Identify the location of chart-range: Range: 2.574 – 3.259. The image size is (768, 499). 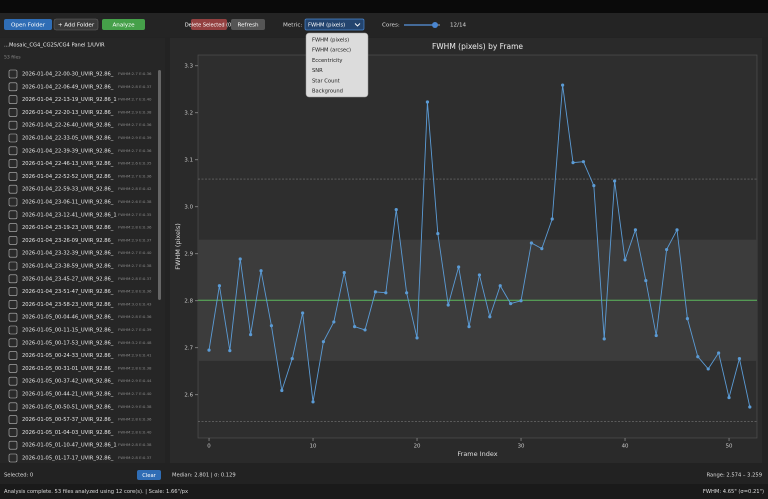
(734, 476).